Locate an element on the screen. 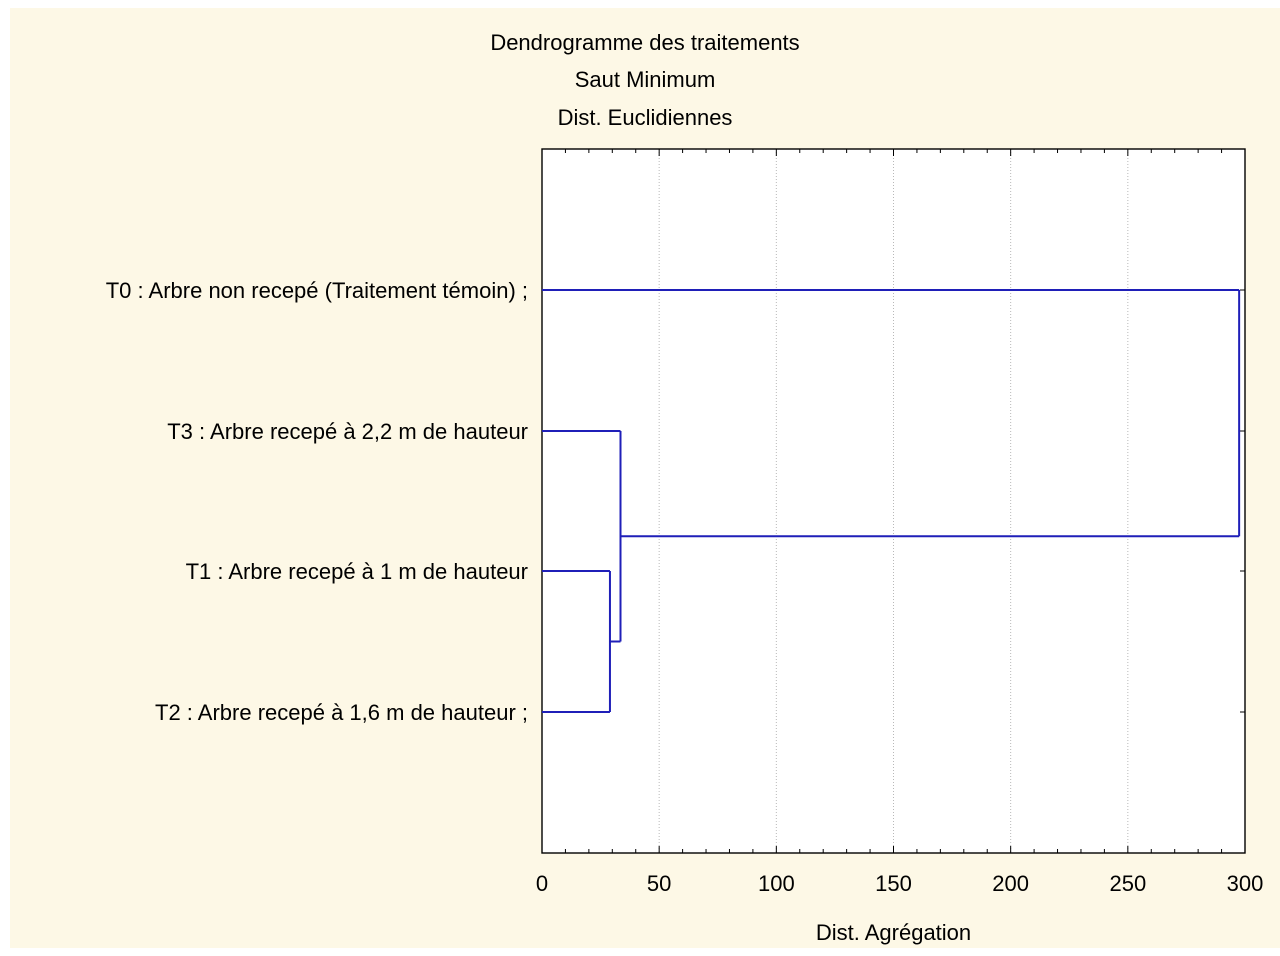 The image size is (1280, 956). x-tick-label: 200 is located at coordinates (1010, 883).